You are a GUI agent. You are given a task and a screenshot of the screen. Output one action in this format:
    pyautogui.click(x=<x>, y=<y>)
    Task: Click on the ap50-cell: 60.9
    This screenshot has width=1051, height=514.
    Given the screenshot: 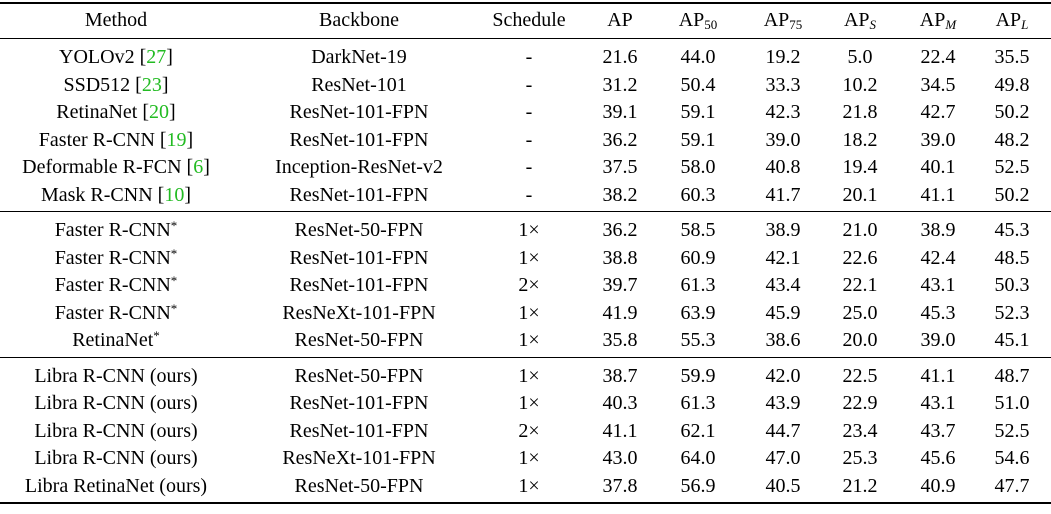 What is the action you would take?
    pyautogui.click(x=698, y=258)
    